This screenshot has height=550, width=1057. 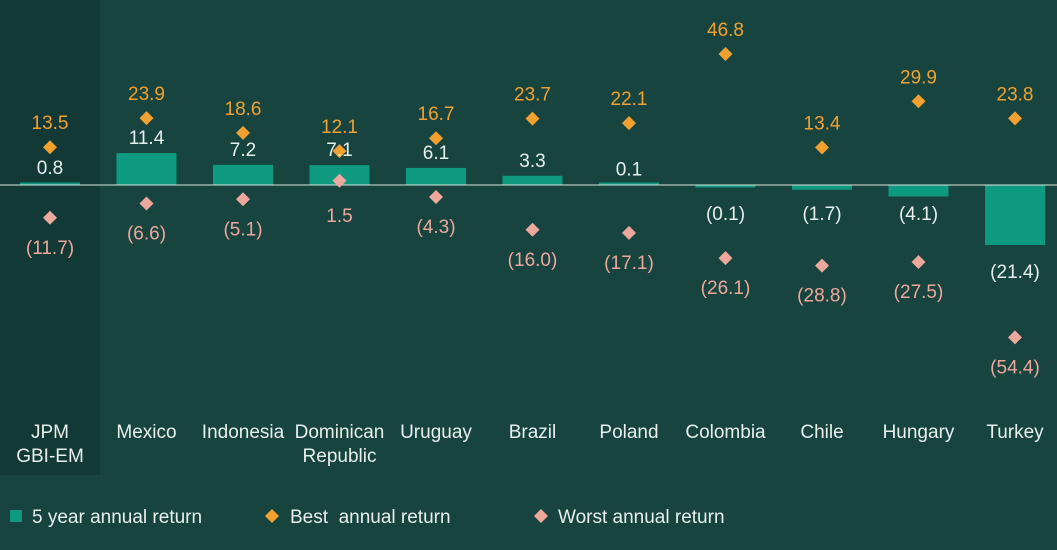 What do you see at coordinates (725, 258) in the screenshot?
I see `worst-marker-colombia` at bounding box center [725, 258].